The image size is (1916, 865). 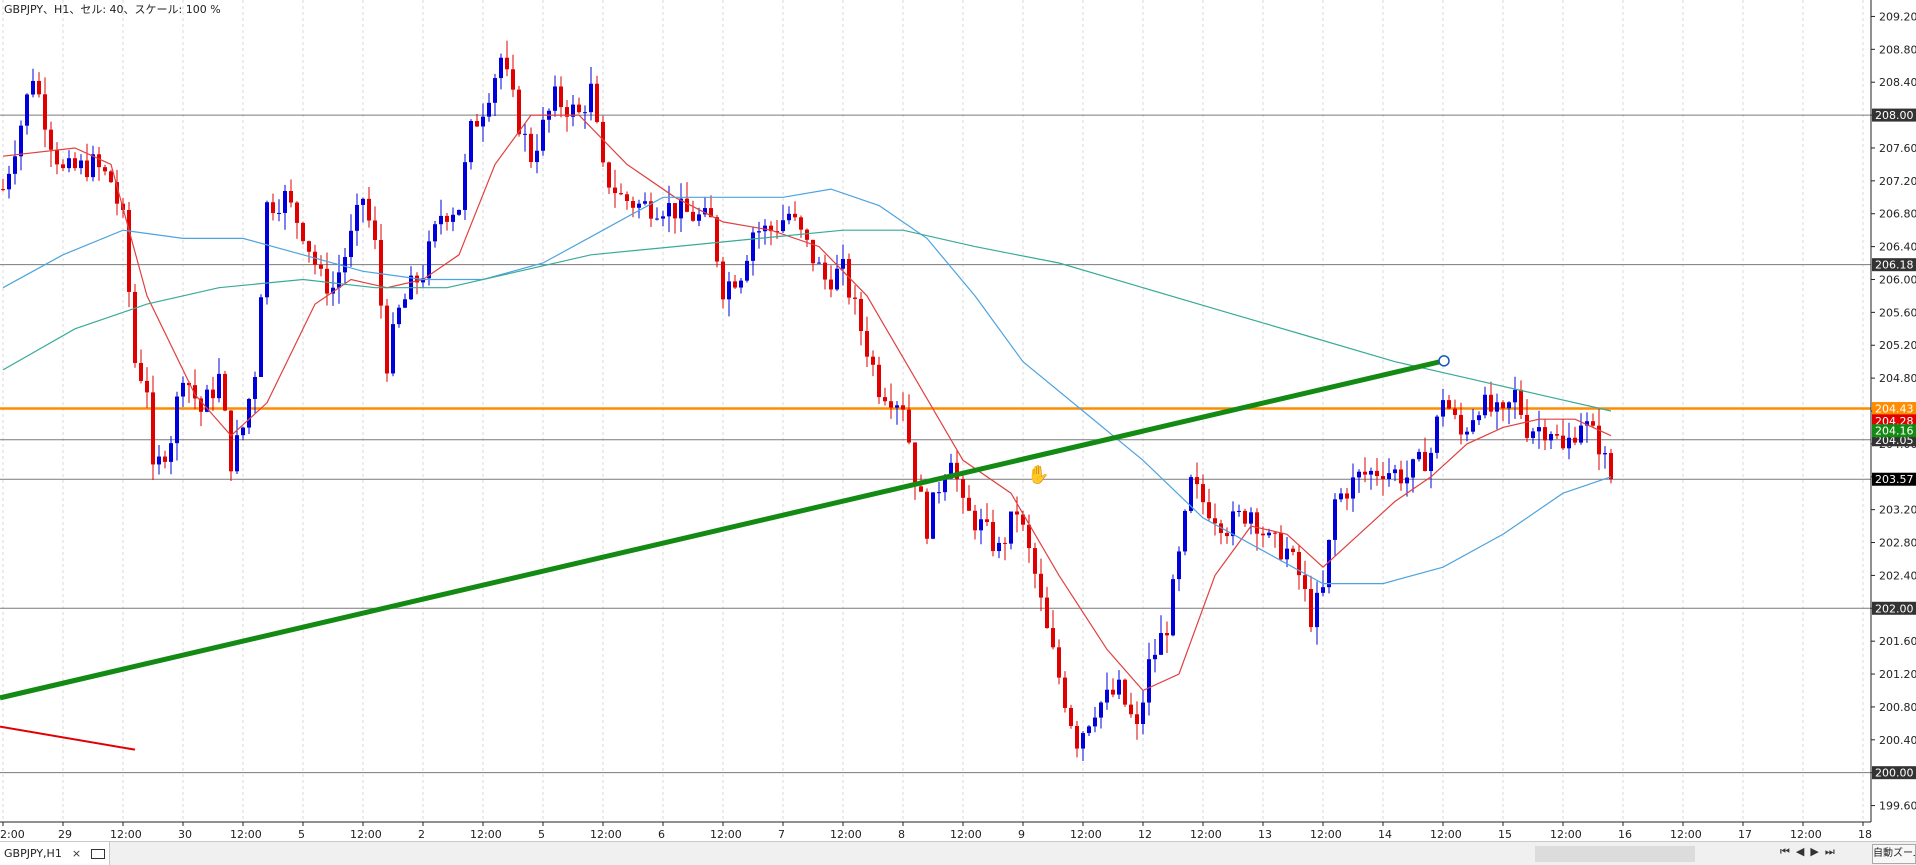 I want to click on window-icon, so click(x=98, y=853).